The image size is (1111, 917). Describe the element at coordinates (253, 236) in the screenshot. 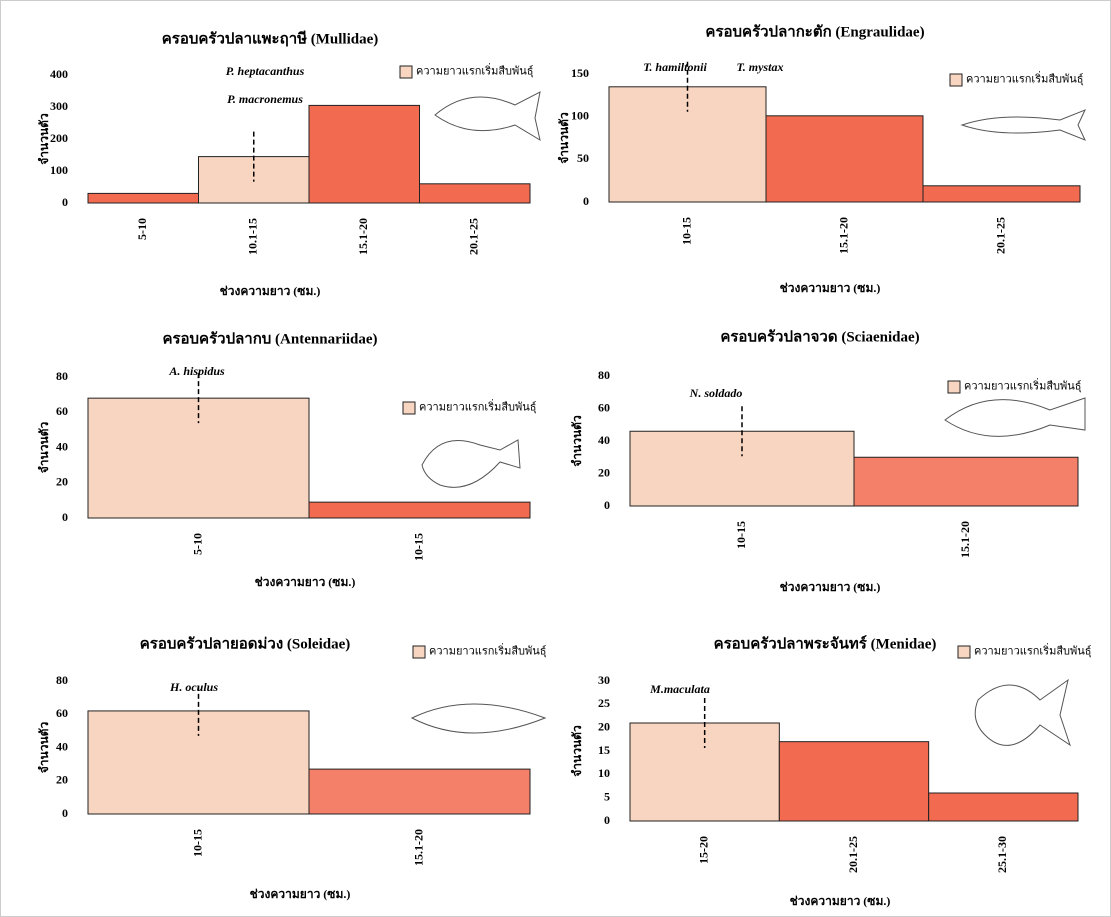

I see `x-tick-label: 10.1-15` at that location.